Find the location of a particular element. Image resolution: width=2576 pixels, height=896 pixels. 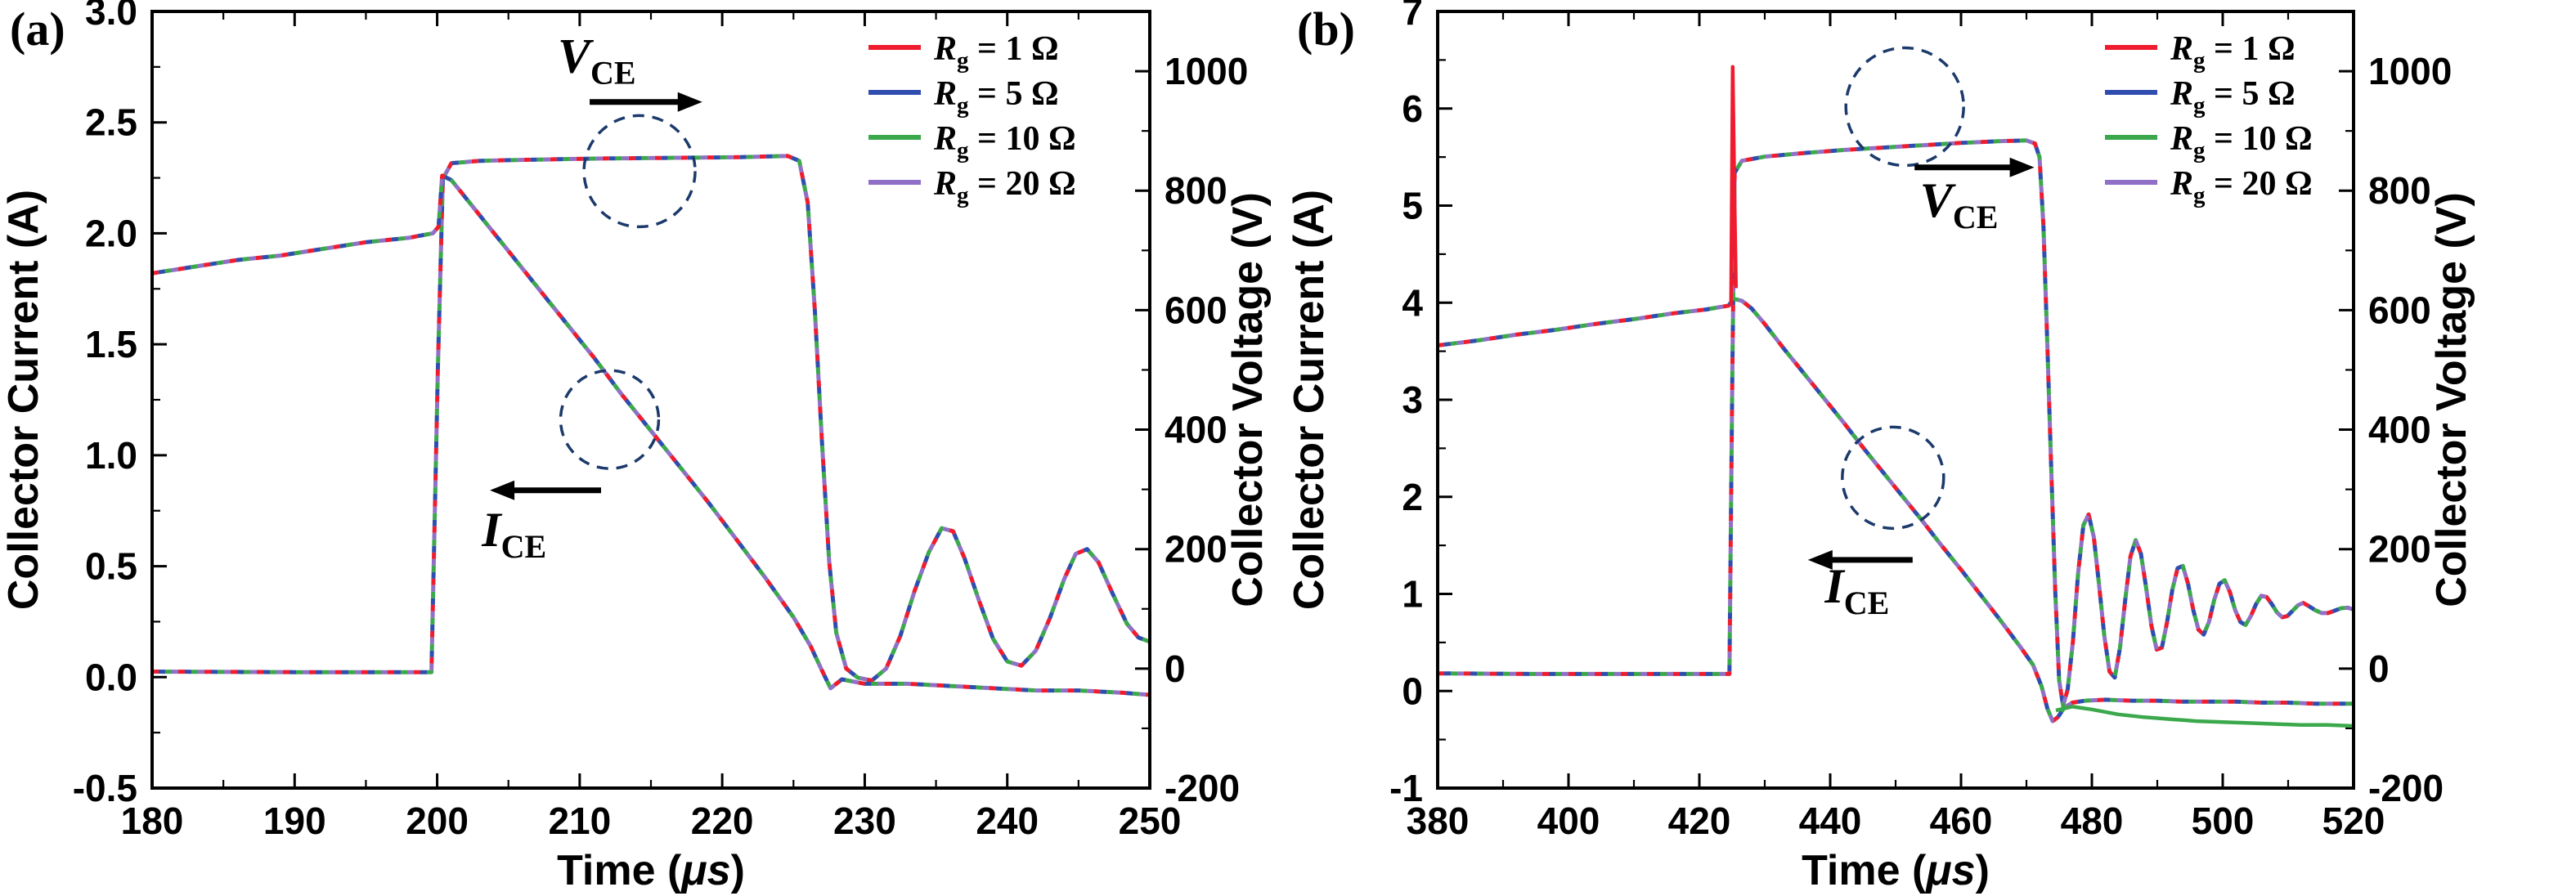

x-tick-label: 520 is located at coordinates (2353, 821).